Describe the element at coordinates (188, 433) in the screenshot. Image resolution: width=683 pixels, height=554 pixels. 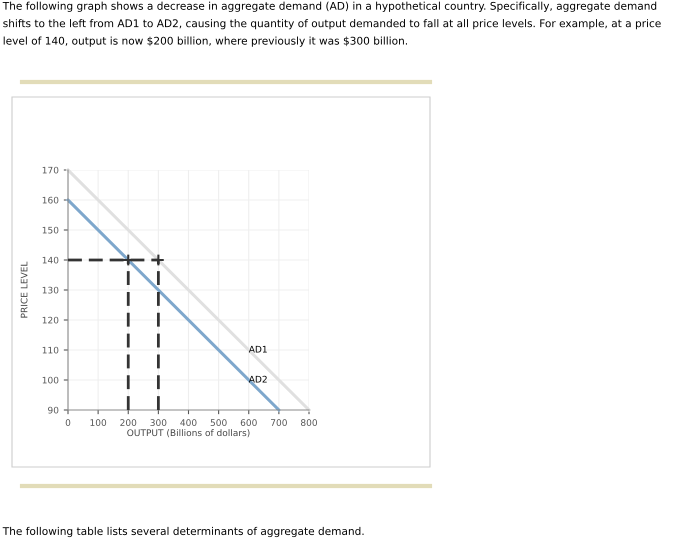
I see `x-axis-title: OUTPUT (Billions of dollars)` at that location.